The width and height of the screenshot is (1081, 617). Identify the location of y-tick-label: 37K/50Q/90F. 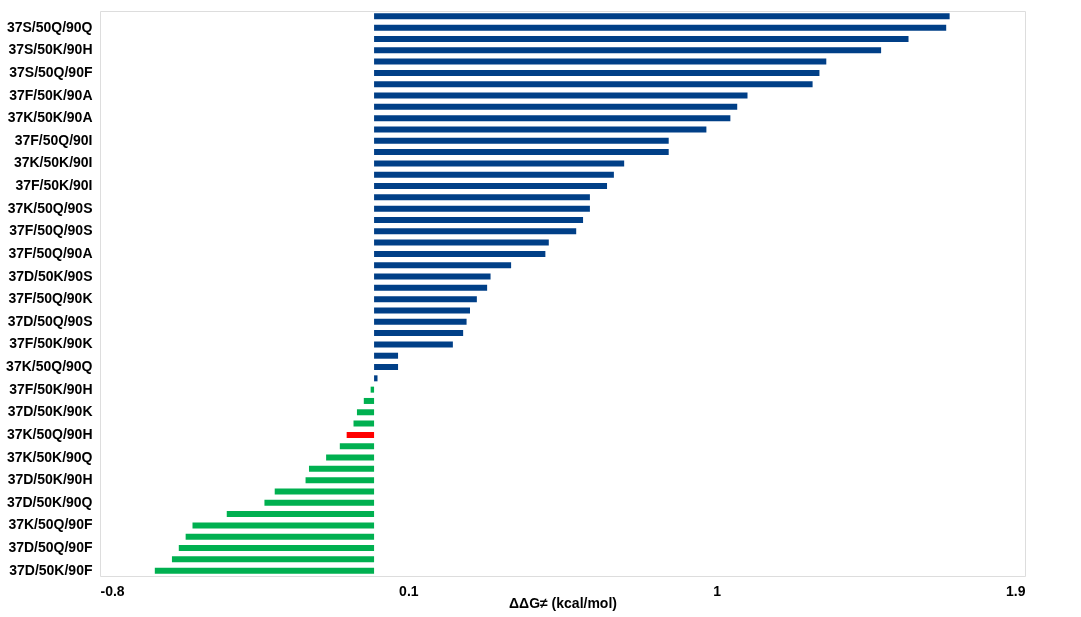
(50, 524).